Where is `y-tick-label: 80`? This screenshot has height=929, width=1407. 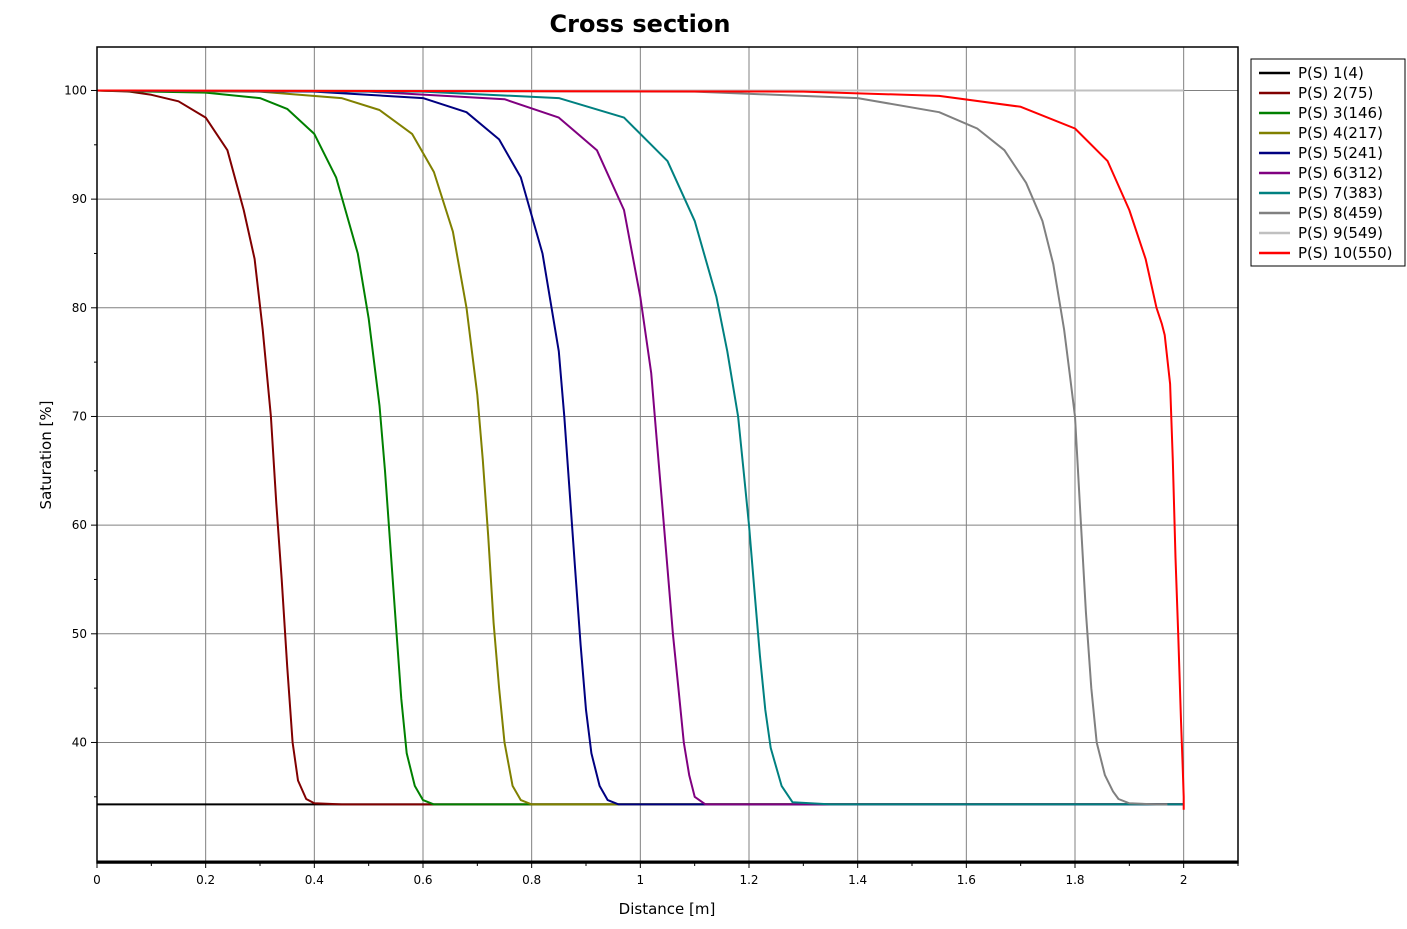
y-tick-label: 80 is located at coordinates (79, 308).